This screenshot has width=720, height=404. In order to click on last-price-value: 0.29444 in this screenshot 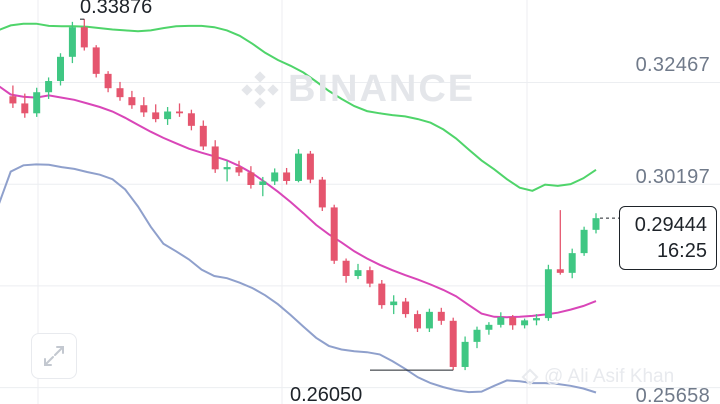, I will do `click(670, 225)`.